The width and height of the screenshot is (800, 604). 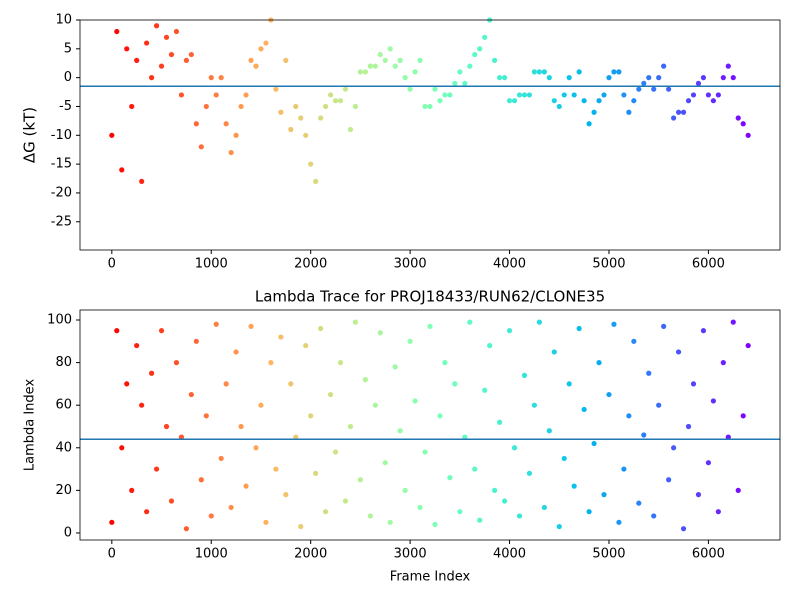 What do you see at coordinates (708, 264) in the screenshot?
I see `x-tick-label: 6000` at bounding box center [708, 264].